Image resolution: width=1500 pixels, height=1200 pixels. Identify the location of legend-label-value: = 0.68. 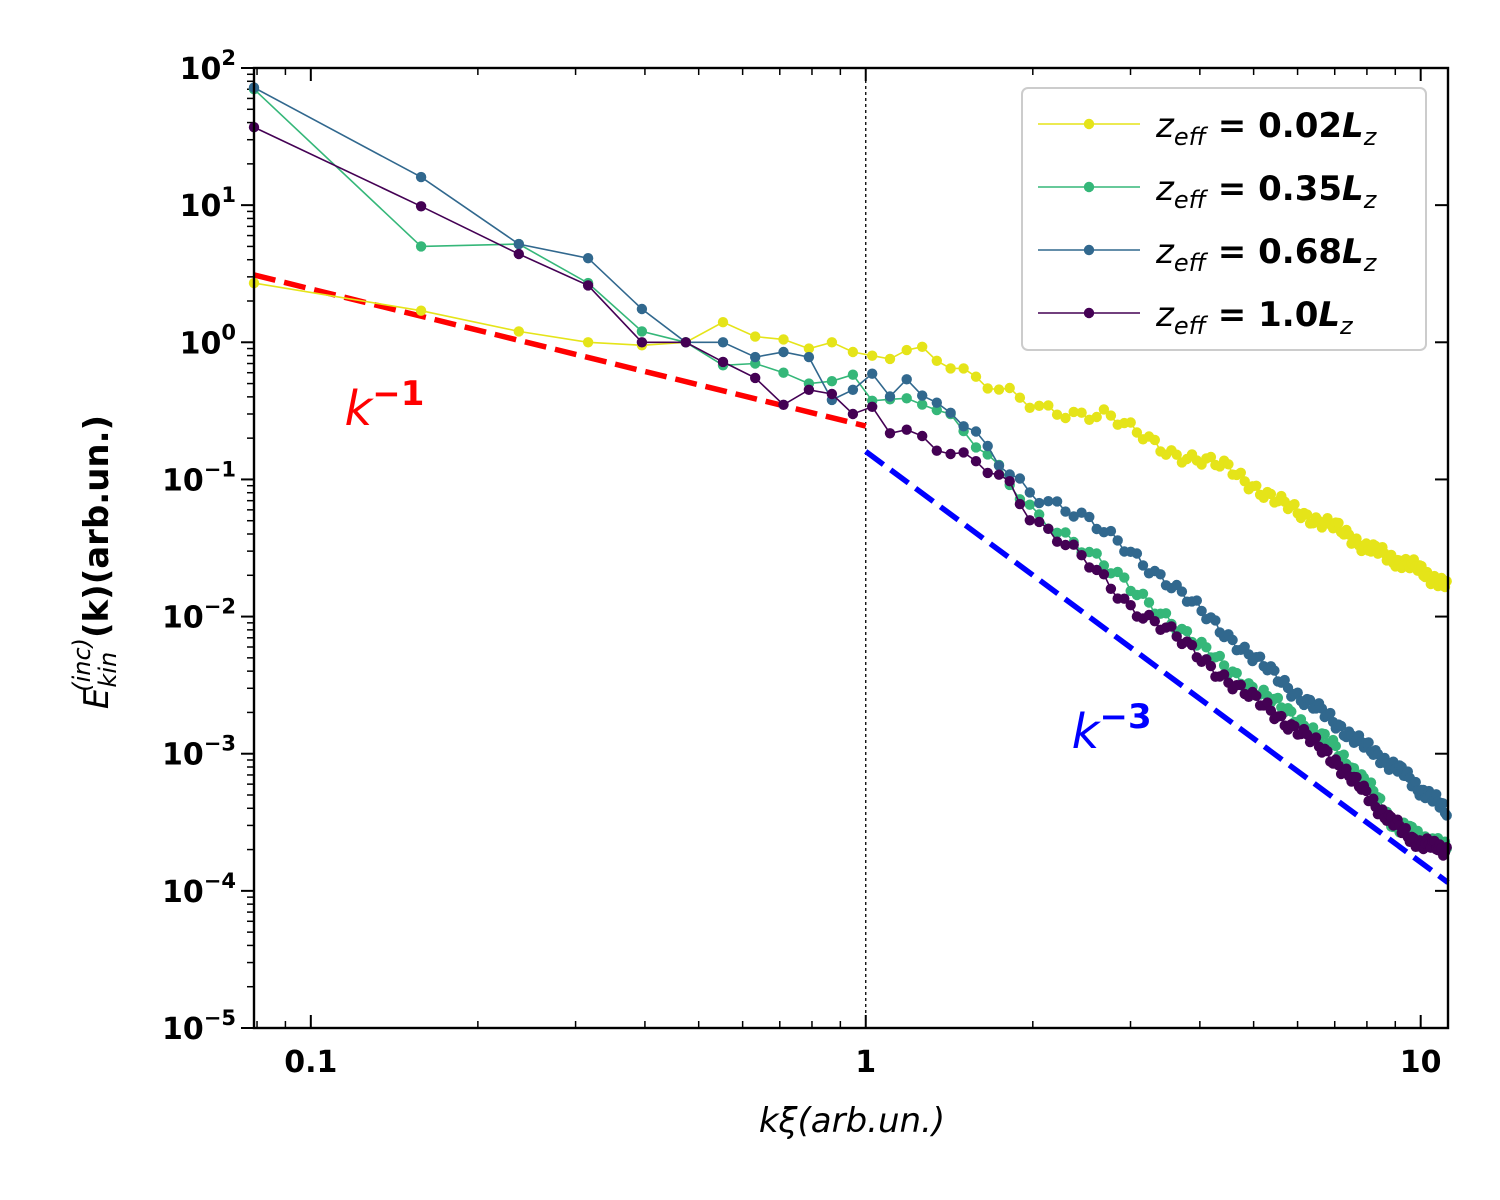
(1274, 252).